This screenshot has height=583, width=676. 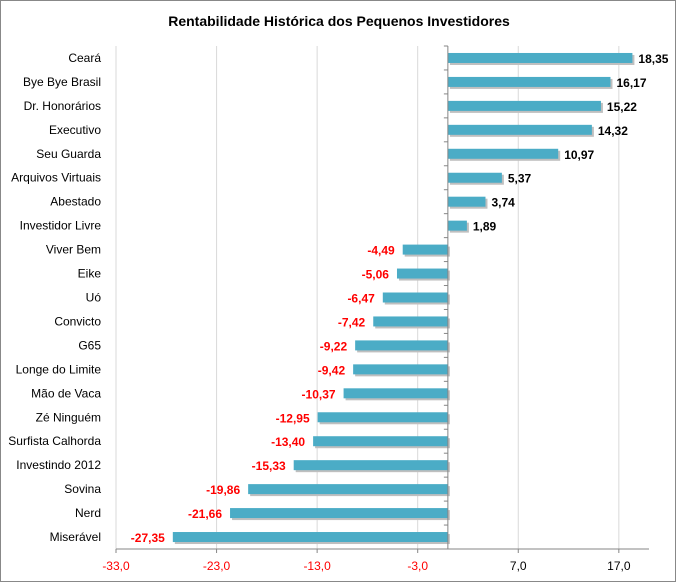 I want to click on x-tick-label: -3,0, so click(x=417, y=566).